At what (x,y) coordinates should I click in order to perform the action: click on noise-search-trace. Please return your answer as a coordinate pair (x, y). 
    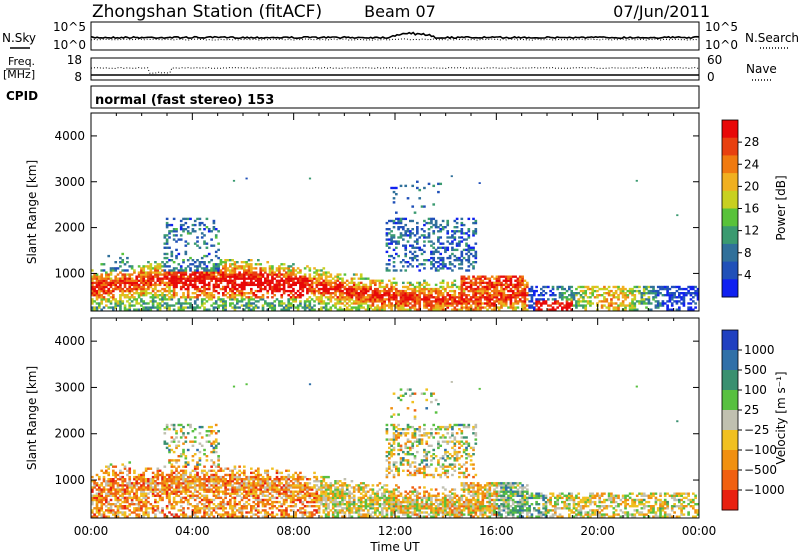
    Looking at the image, I should click on (395, 39).